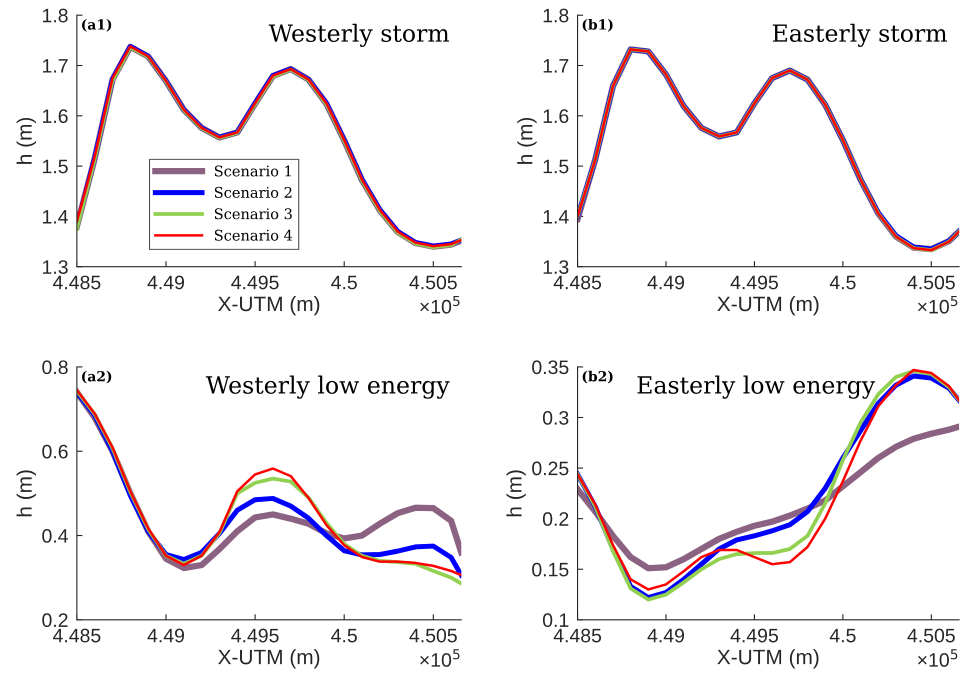 Image resolution: width=961 pixels, height=691 pixels. What do you see at coordinates (55, 367) in the screenshot?
I see `y-tick-label: 0.8` at bounding box center [55, 367].